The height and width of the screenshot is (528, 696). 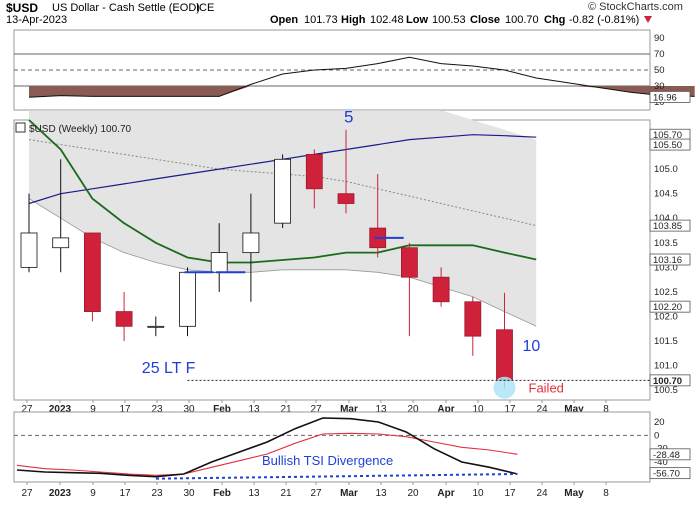 What do you see at coordinates (157, 409) in the screenshot?
I see `x-axis-label-top: 23` at bounding box center [157, 409].